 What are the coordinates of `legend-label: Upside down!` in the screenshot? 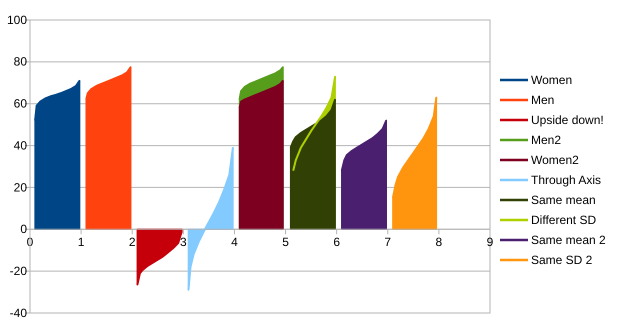 It's located at (567, 120).